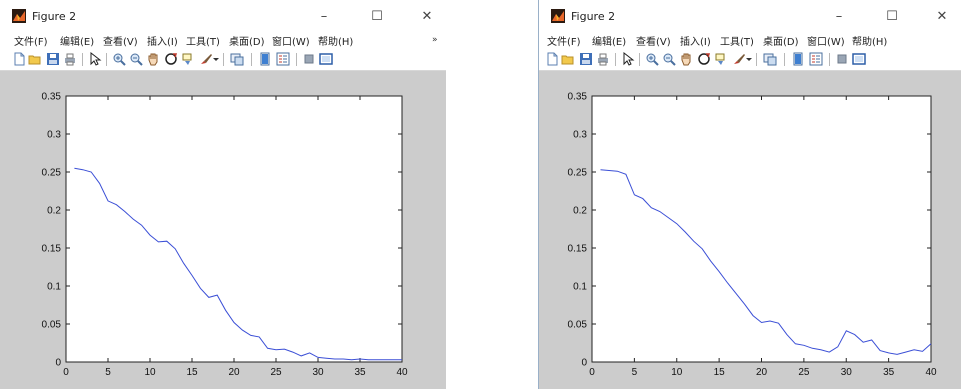  Describe the element at coordinates (804, 372) in the screenshot. I see `x-tick-label: 25` at that location.